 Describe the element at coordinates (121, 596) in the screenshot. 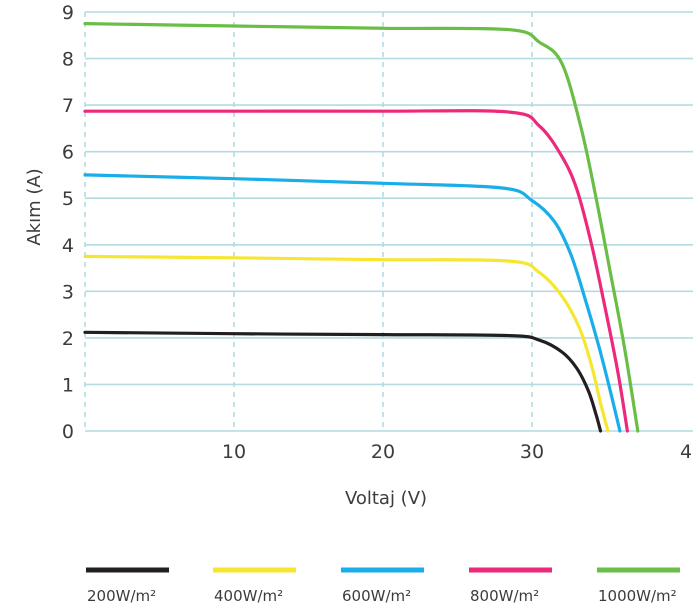

I see `legend-label: 200W/m²` at that location.